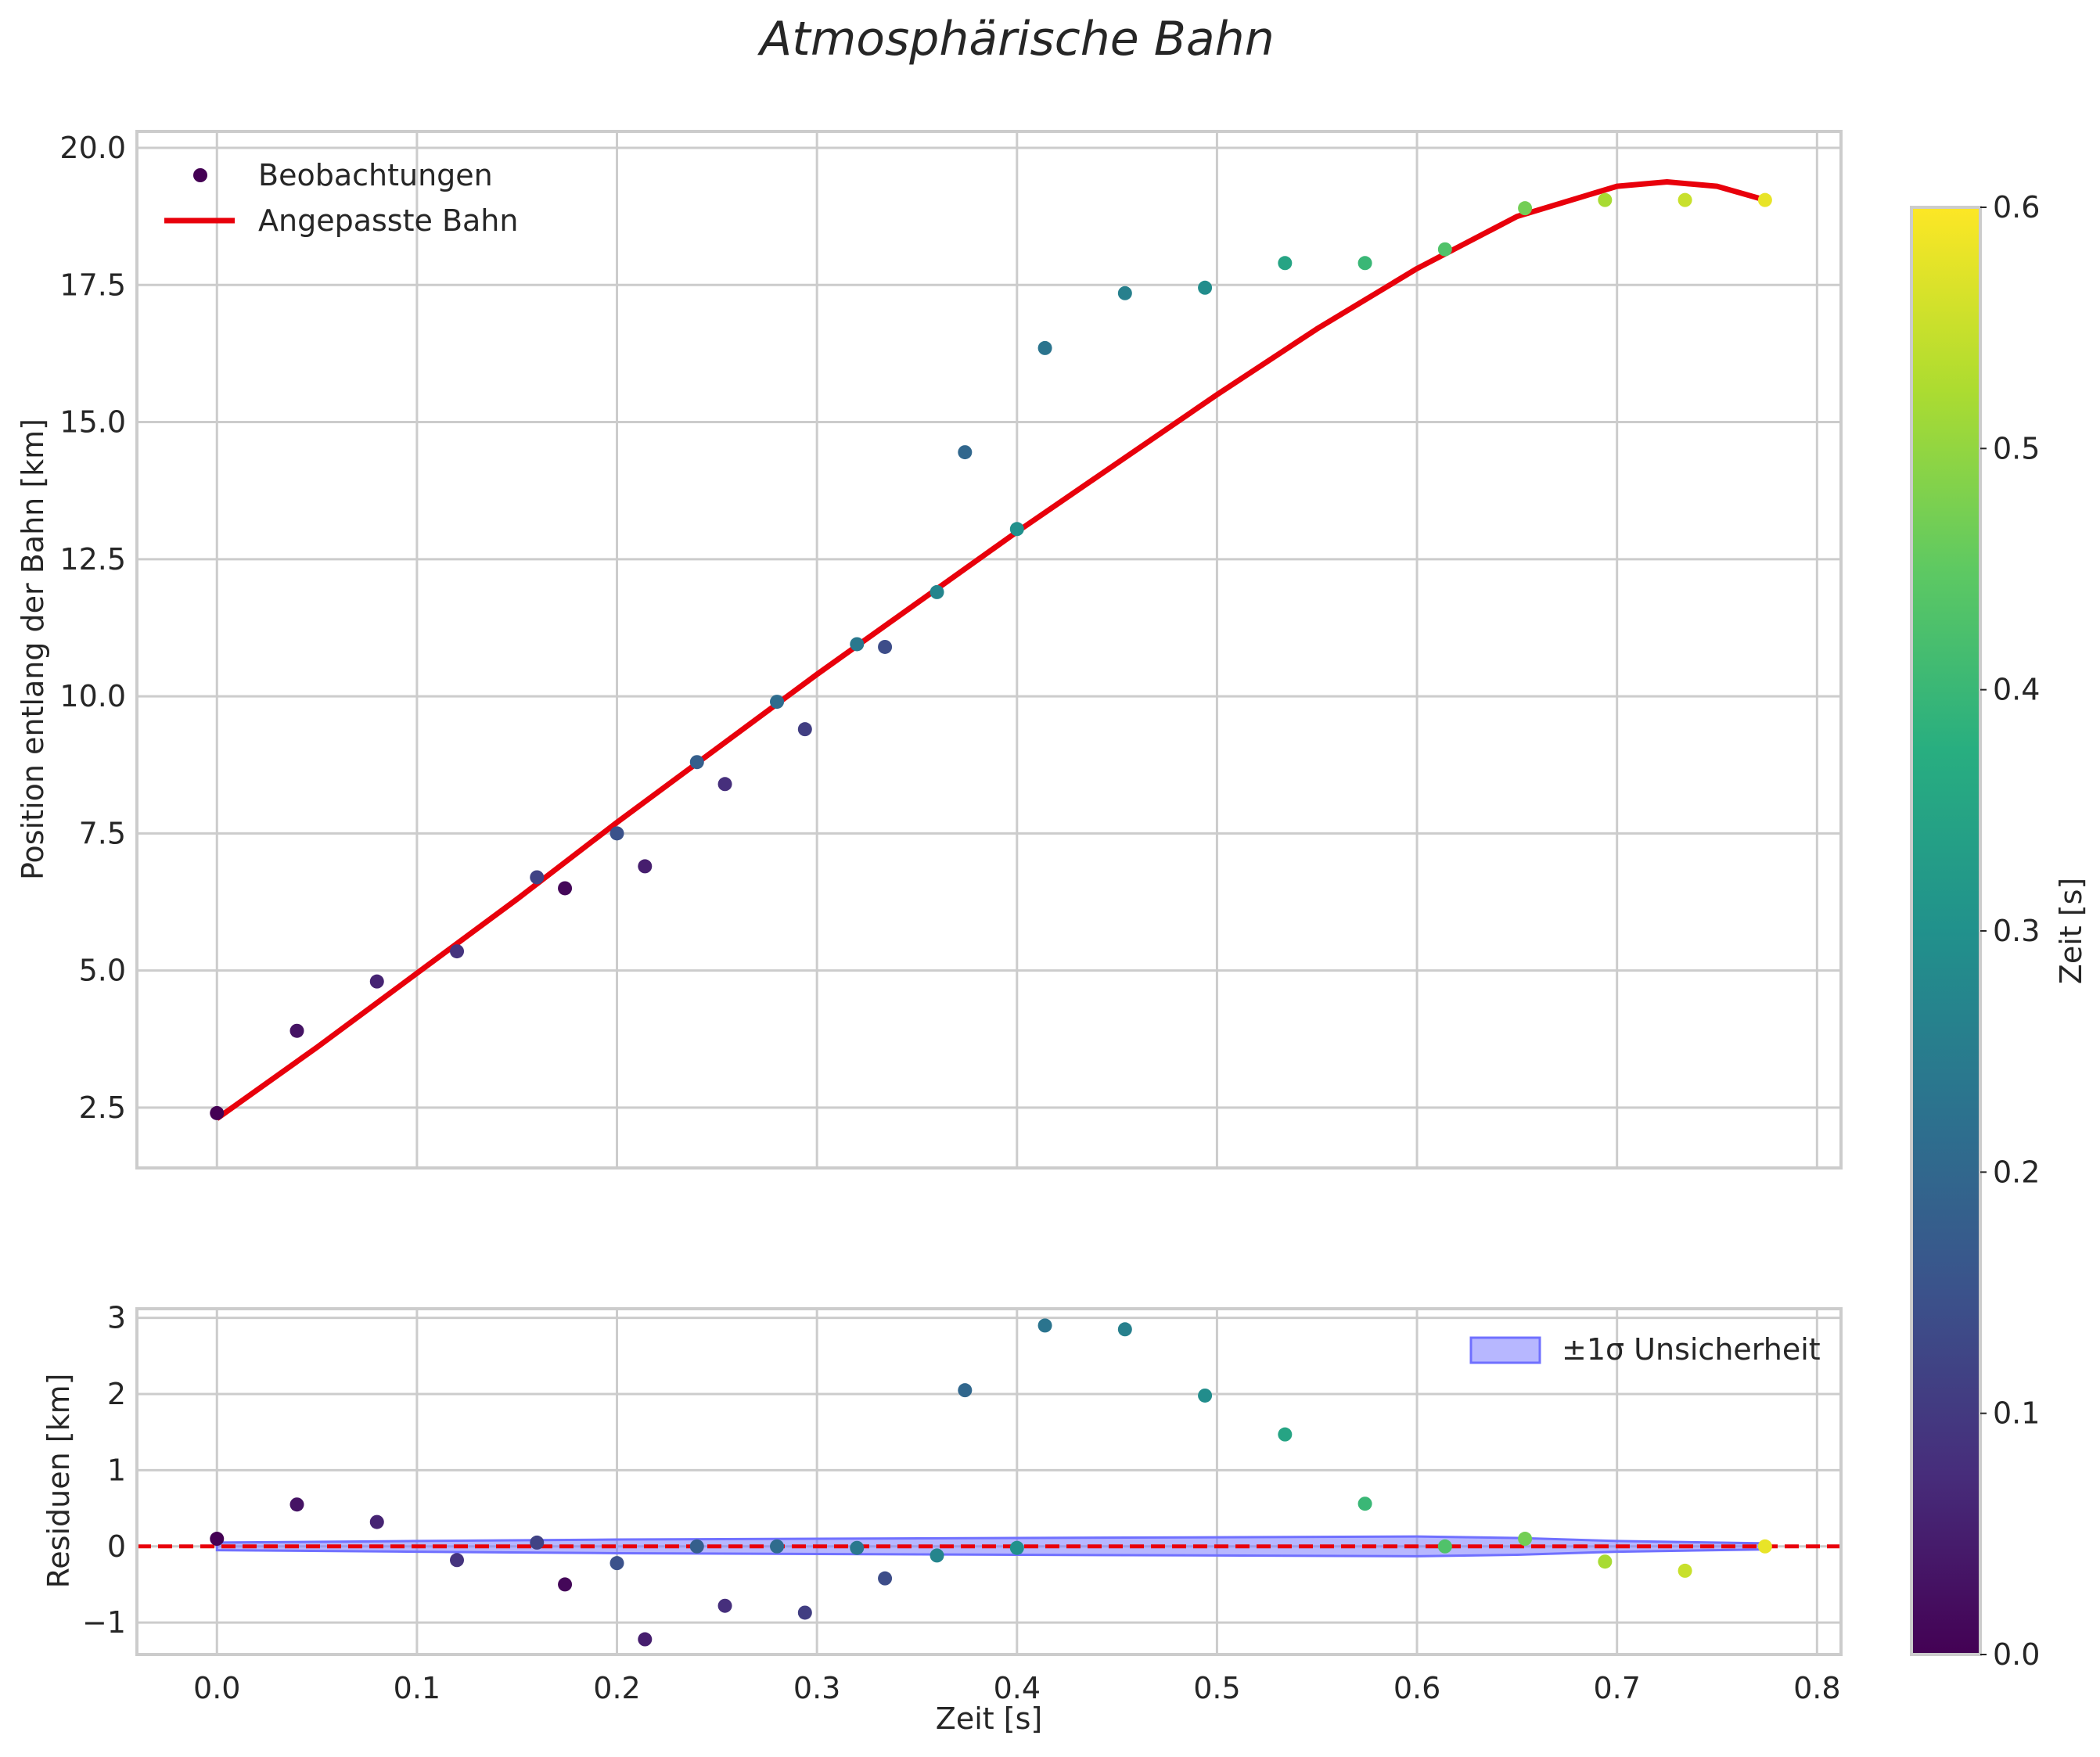 Image resolution: width=2100 pixels, height=1757 pixels. I want to click on main-y-tick-label: 15.0, so click(92, 423).